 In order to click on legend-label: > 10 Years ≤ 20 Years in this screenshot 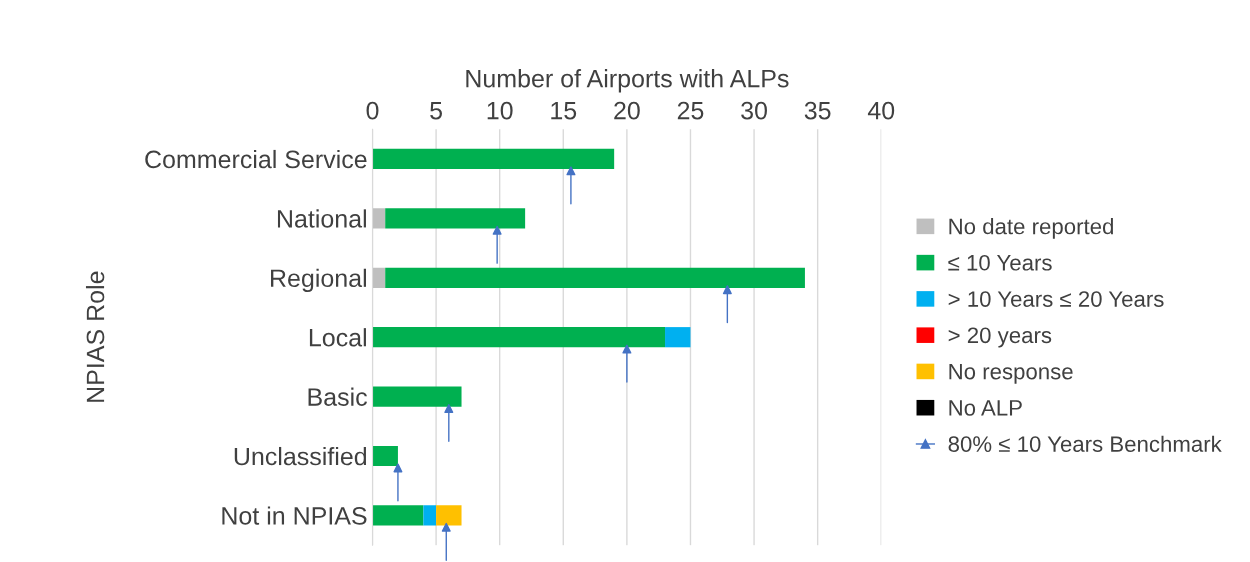, I will do `click(1056, 299)`.